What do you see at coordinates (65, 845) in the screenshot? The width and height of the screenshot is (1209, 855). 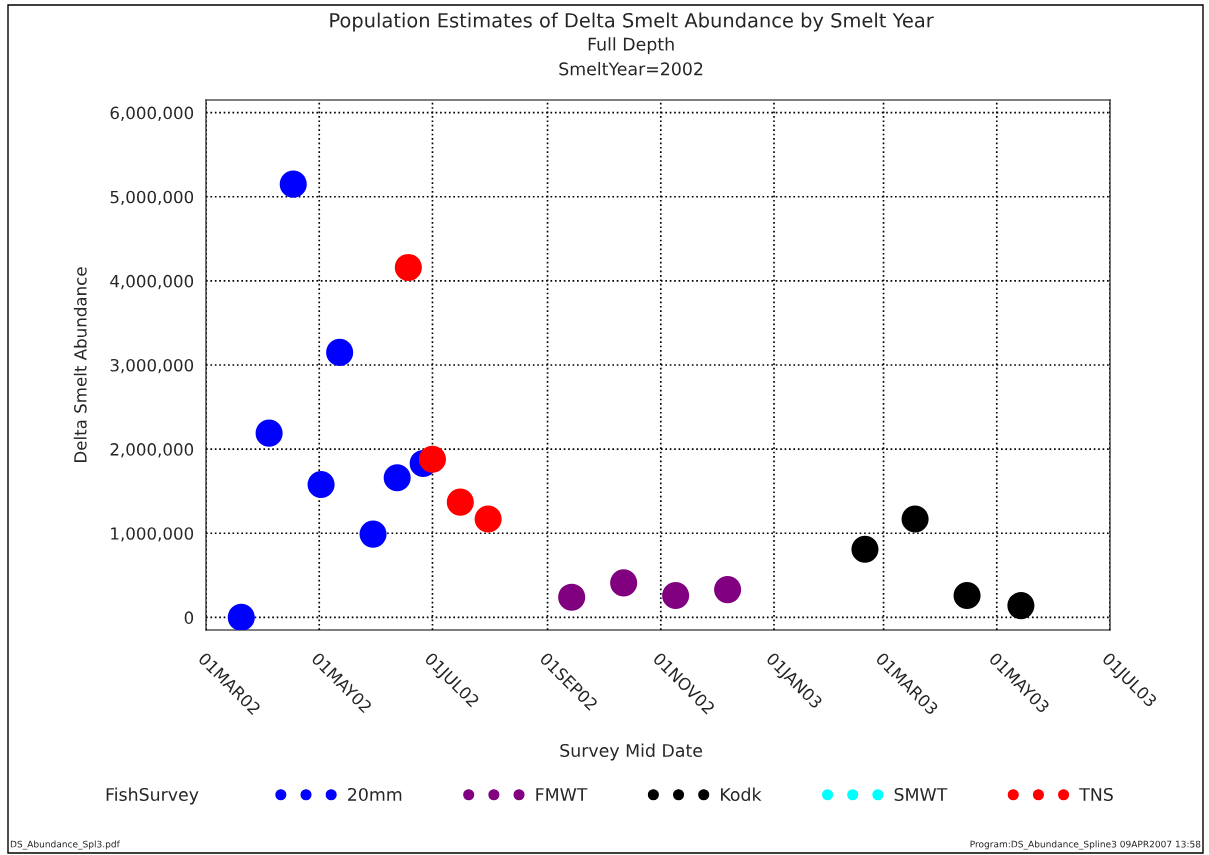 I see `text: DS_Abundance_Spl3.pdf` at bounding box center [65, 845].